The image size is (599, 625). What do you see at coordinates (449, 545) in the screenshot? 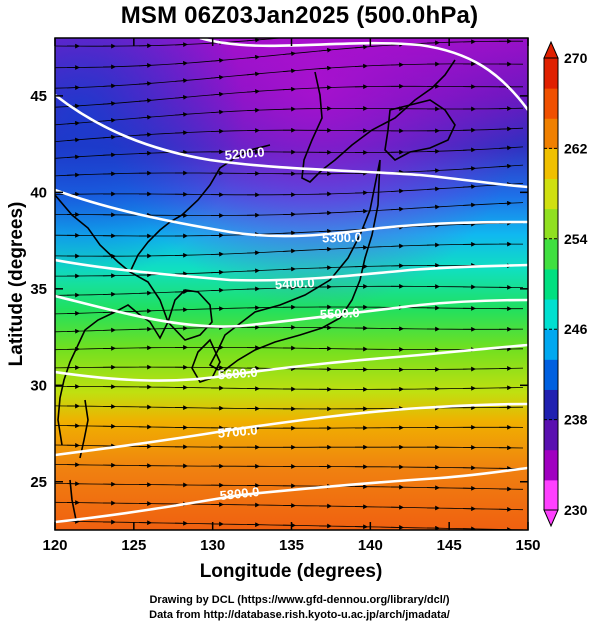
I see `x-tick-label: 145` at bounding box center [449, 545].